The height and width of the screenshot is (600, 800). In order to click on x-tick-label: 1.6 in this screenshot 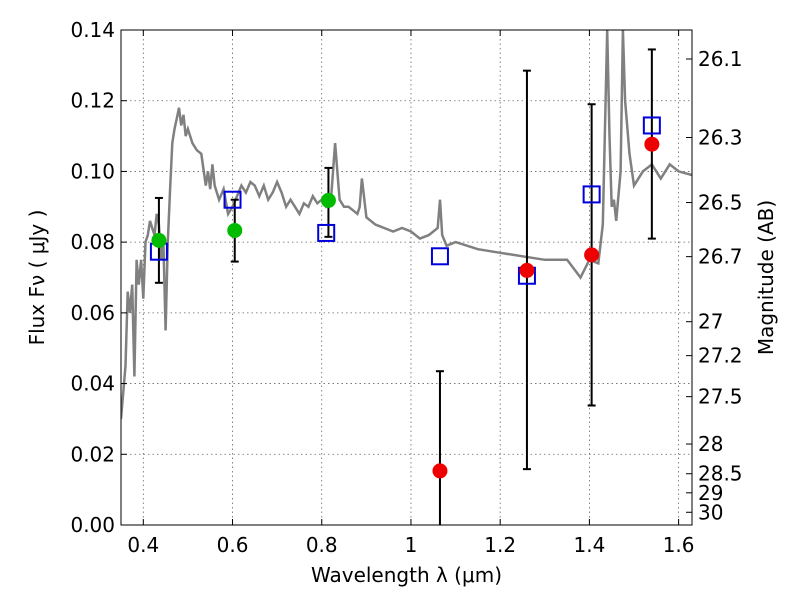, I will do `click(679, 545)`.